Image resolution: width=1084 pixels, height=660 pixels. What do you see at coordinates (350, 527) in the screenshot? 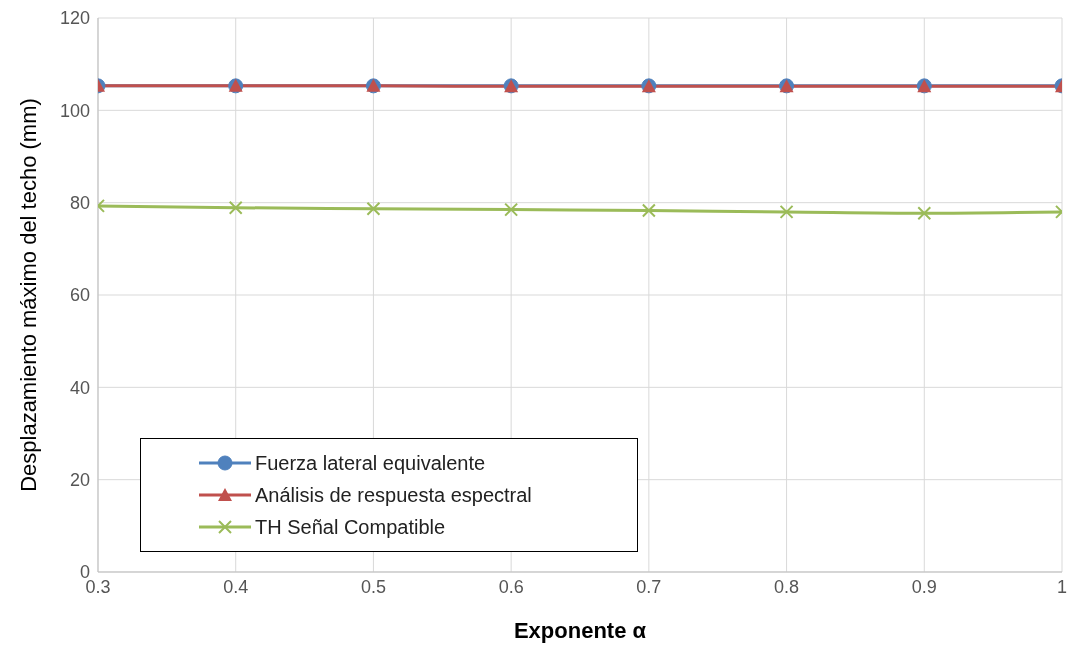
I see `legend-label: TH Señal Compatible` at bounding box center [350, 527].